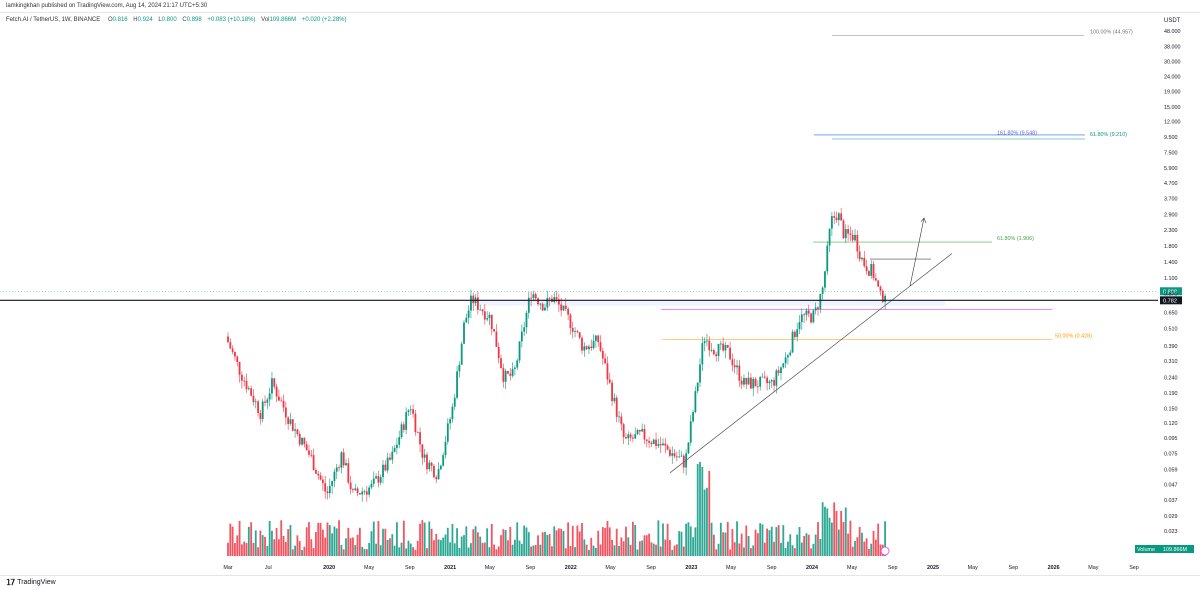 This screenshot has height=590, width=1200. What do you see at coordinates (1172, 47) in the screenshot?
I see `y-tick-label: 38.000` at bounding box center [1172, 47].